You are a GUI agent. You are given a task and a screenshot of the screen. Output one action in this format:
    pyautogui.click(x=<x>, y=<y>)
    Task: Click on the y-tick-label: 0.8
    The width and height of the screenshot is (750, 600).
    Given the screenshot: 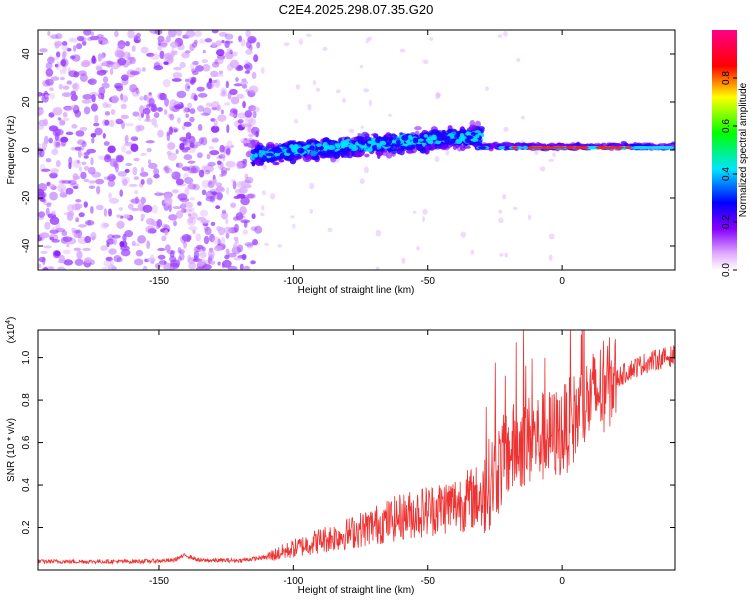 What is the action you would take?
    pyautogui.click(x=26, y=400)
    